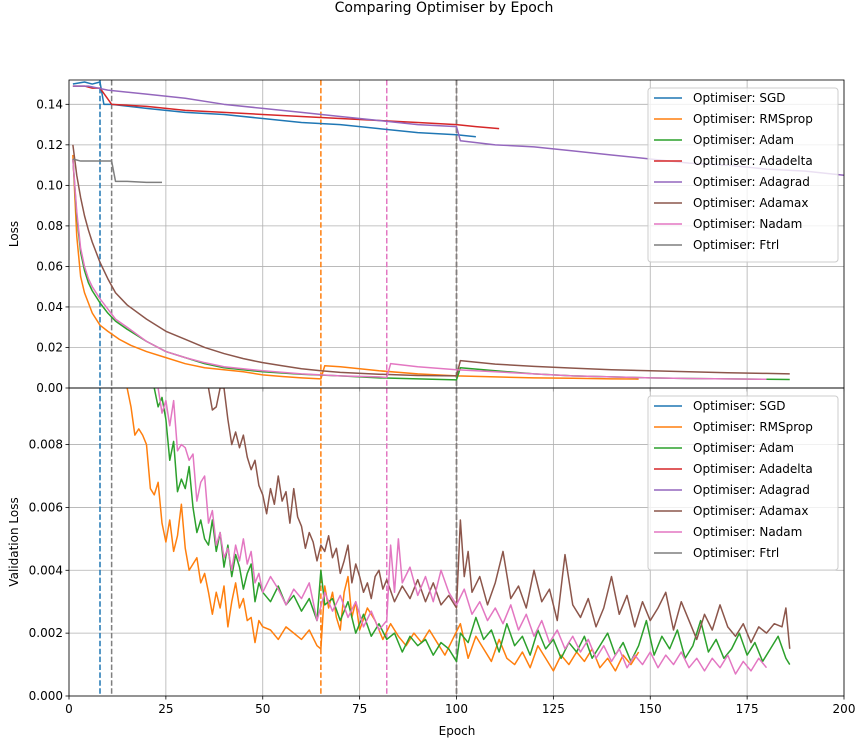  What do you see at coordinates (117, 171) in the screenshot?
I see `series-line-ftrl` at bounding box center [117, 171].